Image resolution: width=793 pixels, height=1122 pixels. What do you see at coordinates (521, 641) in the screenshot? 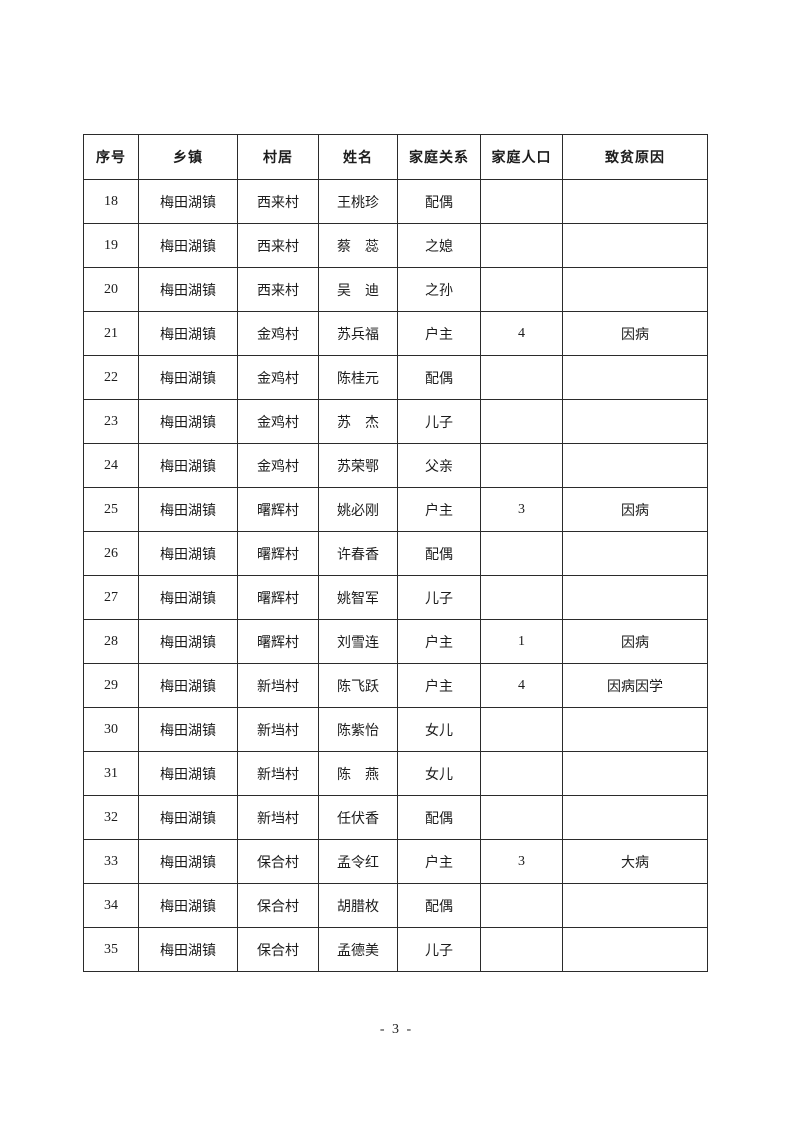
I see `cell-population: 1` at bounding box center [521, 641].